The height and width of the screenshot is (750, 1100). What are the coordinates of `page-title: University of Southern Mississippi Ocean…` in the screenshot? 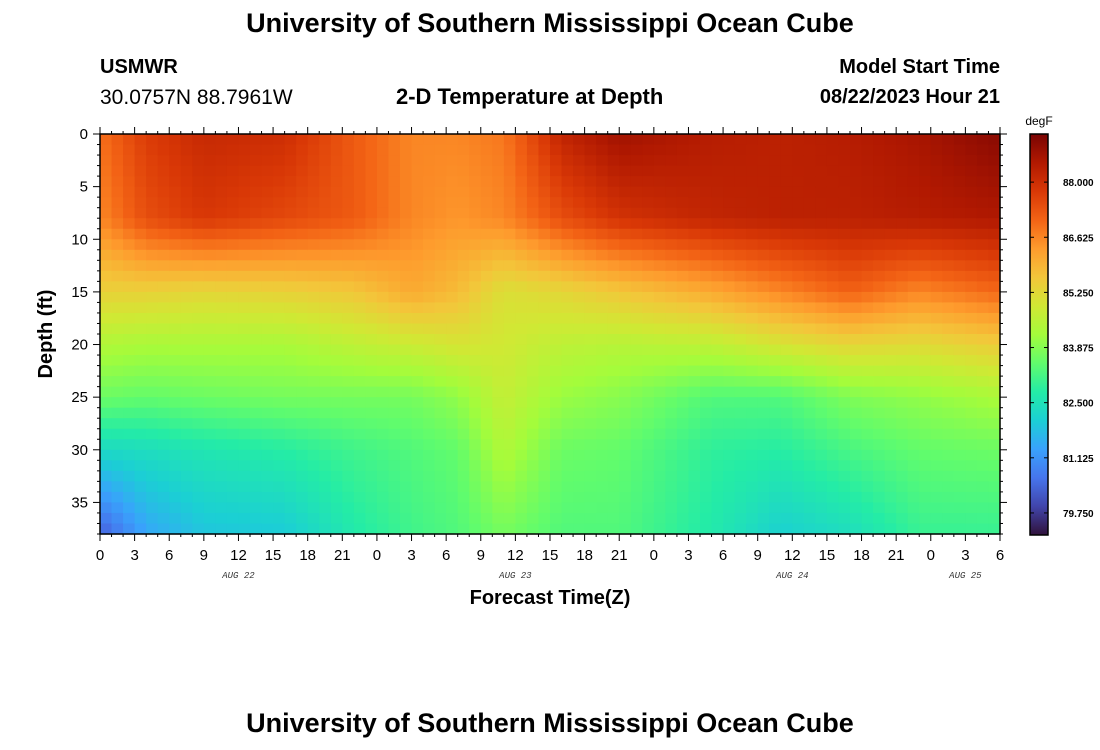 It's located at (550, 23).